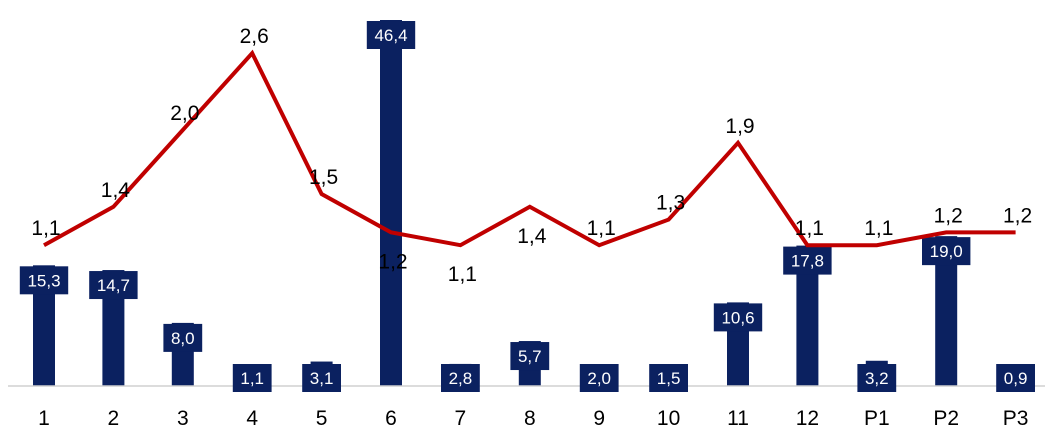 This screenshot has height=432, width=1051. I want to click on x-tick-12: 12, so click(807, 418).